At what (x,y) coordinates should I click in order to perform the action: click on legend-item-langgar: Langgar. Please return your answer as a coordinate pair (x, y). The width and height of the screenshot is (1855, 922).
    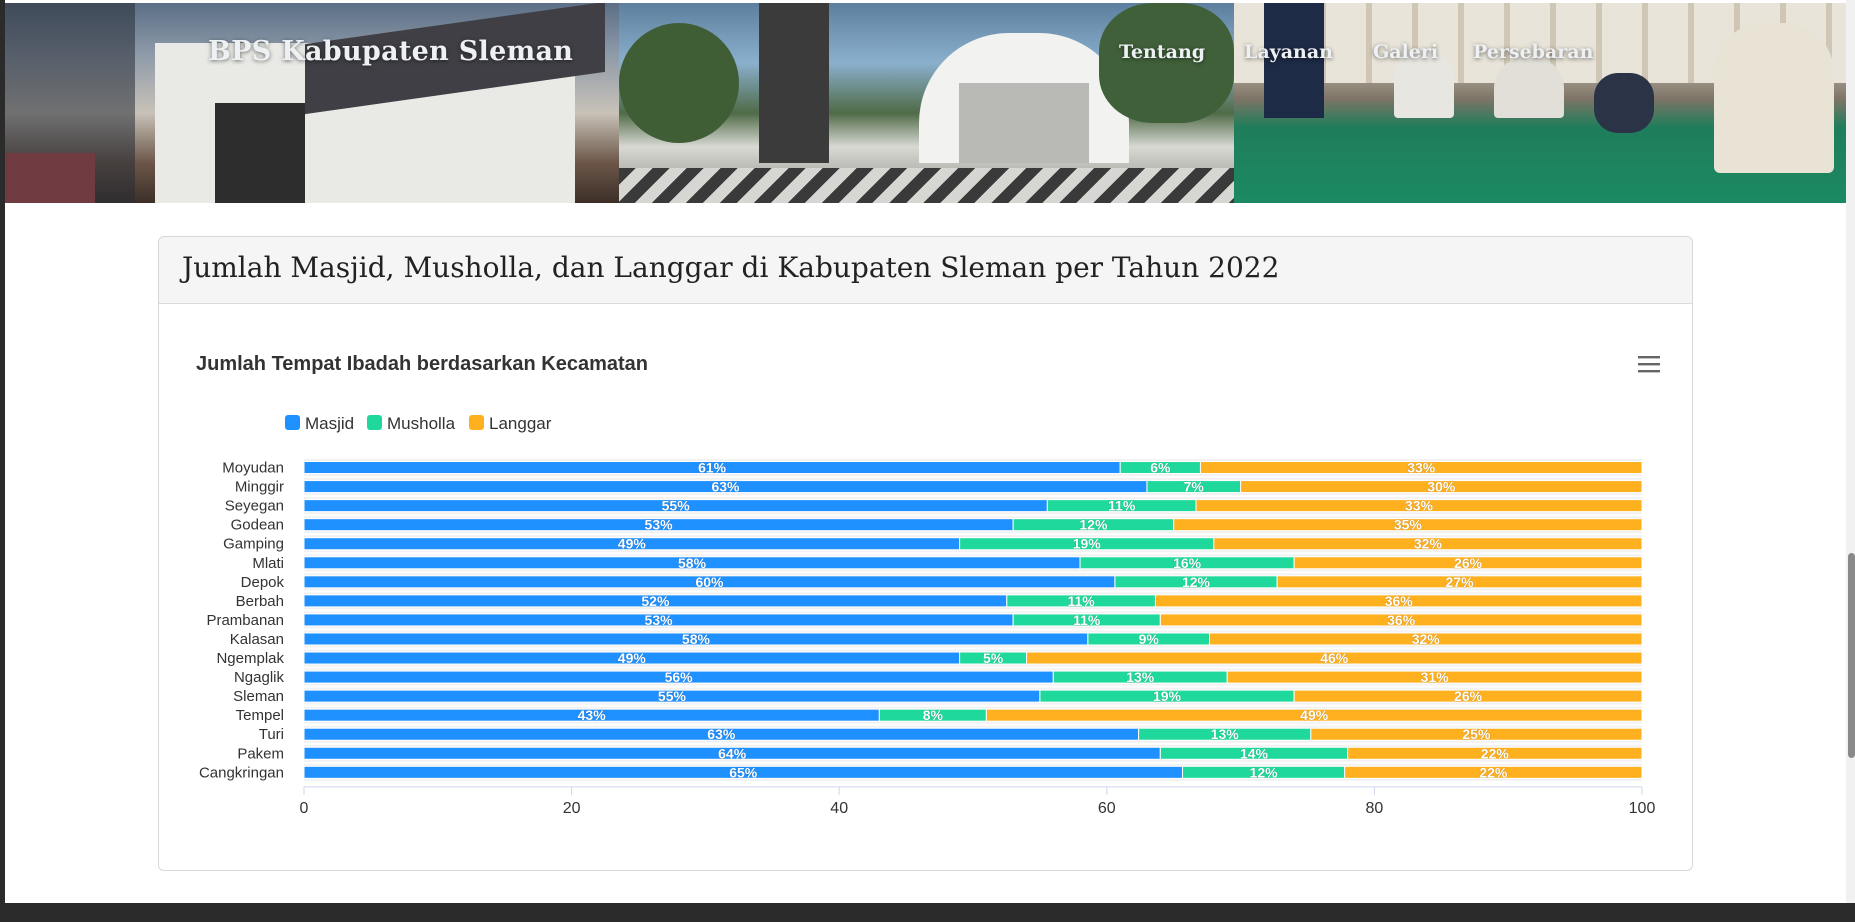
    Looking at the image, I should click on (510, 423).